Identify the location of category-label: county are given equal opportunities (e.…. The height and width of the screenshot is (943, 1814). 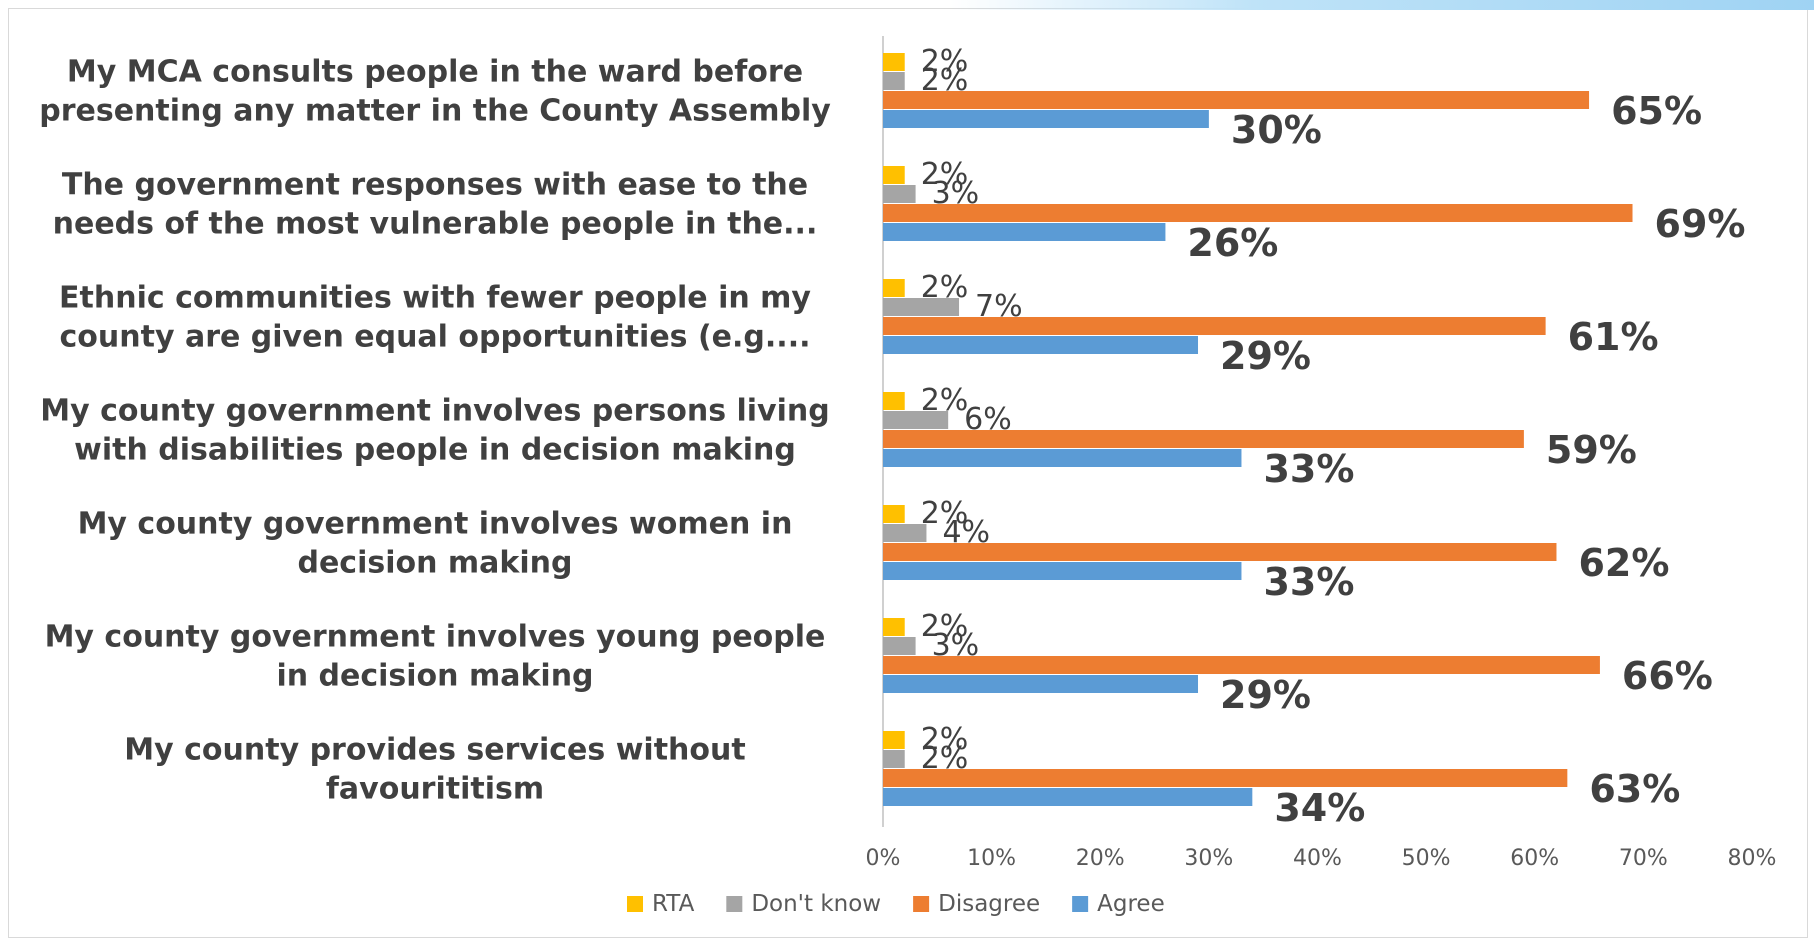
(435, 337).